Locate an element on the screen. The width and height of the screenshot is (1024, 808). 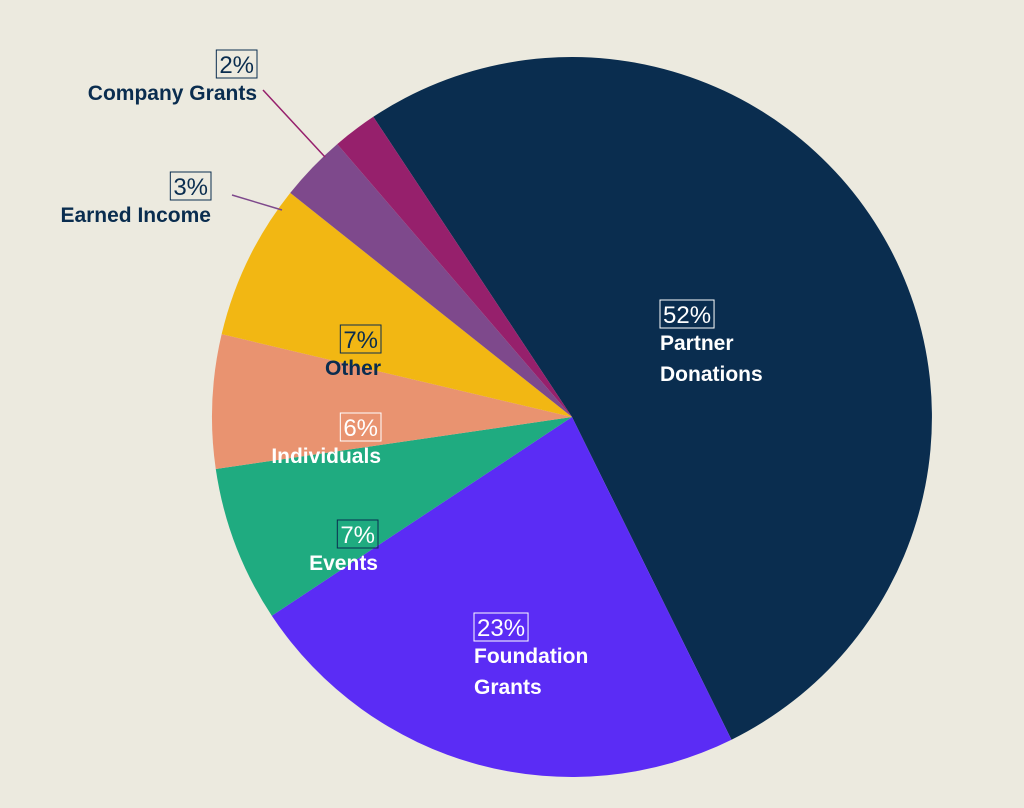
percent-box-other is located at coordinates (360, 339).